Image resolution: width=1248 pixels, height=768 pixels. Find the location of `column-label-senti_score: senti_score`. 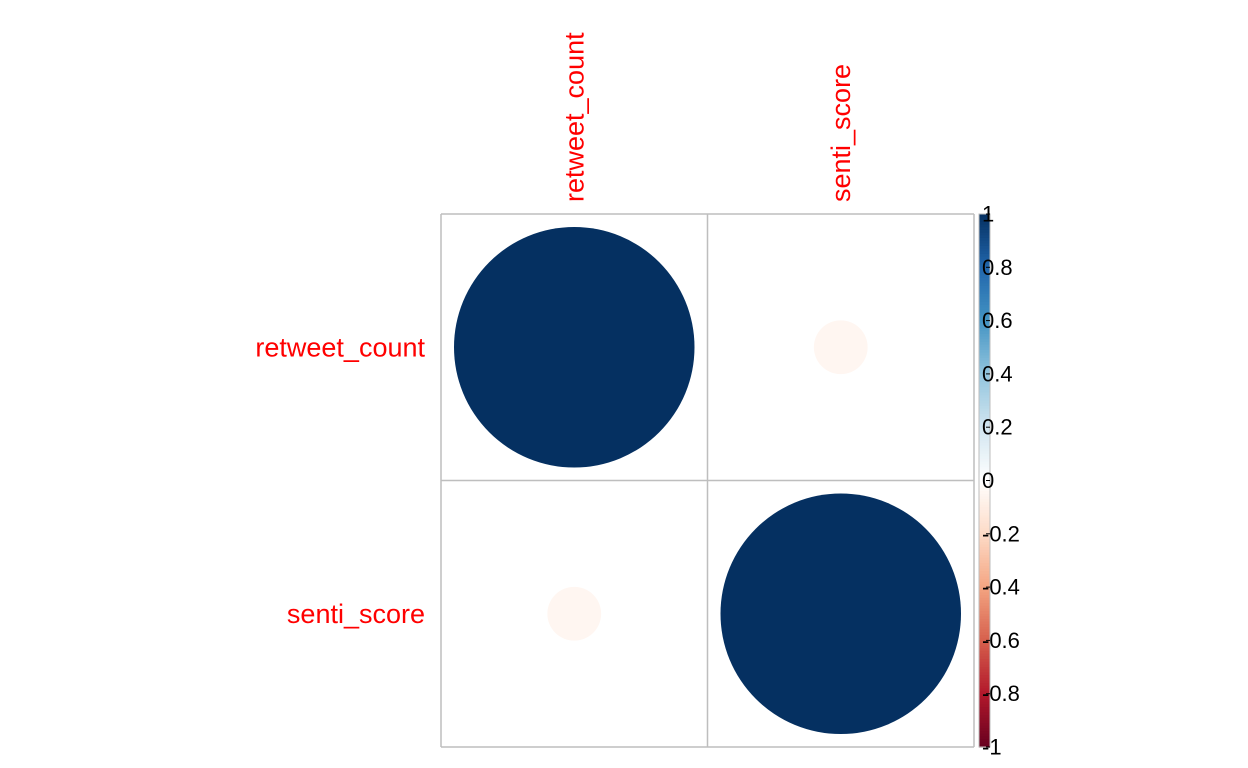

column-label-senti_score: senti_score is located at coordinates (841, 133).